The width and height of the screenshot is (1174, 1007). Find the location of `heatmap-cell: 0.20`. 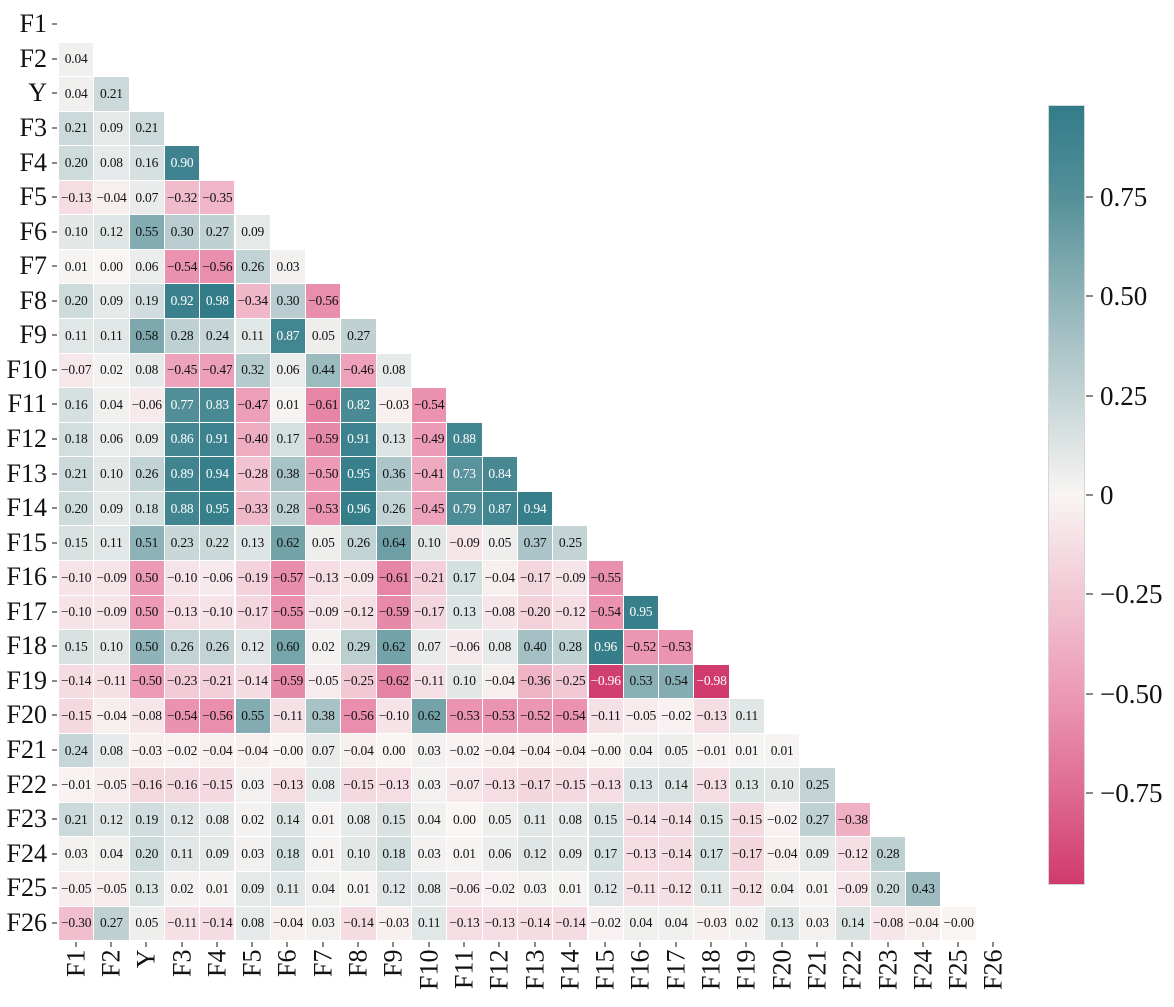

heatmap-cell: 0.20 is located at coordinates (146, 854).